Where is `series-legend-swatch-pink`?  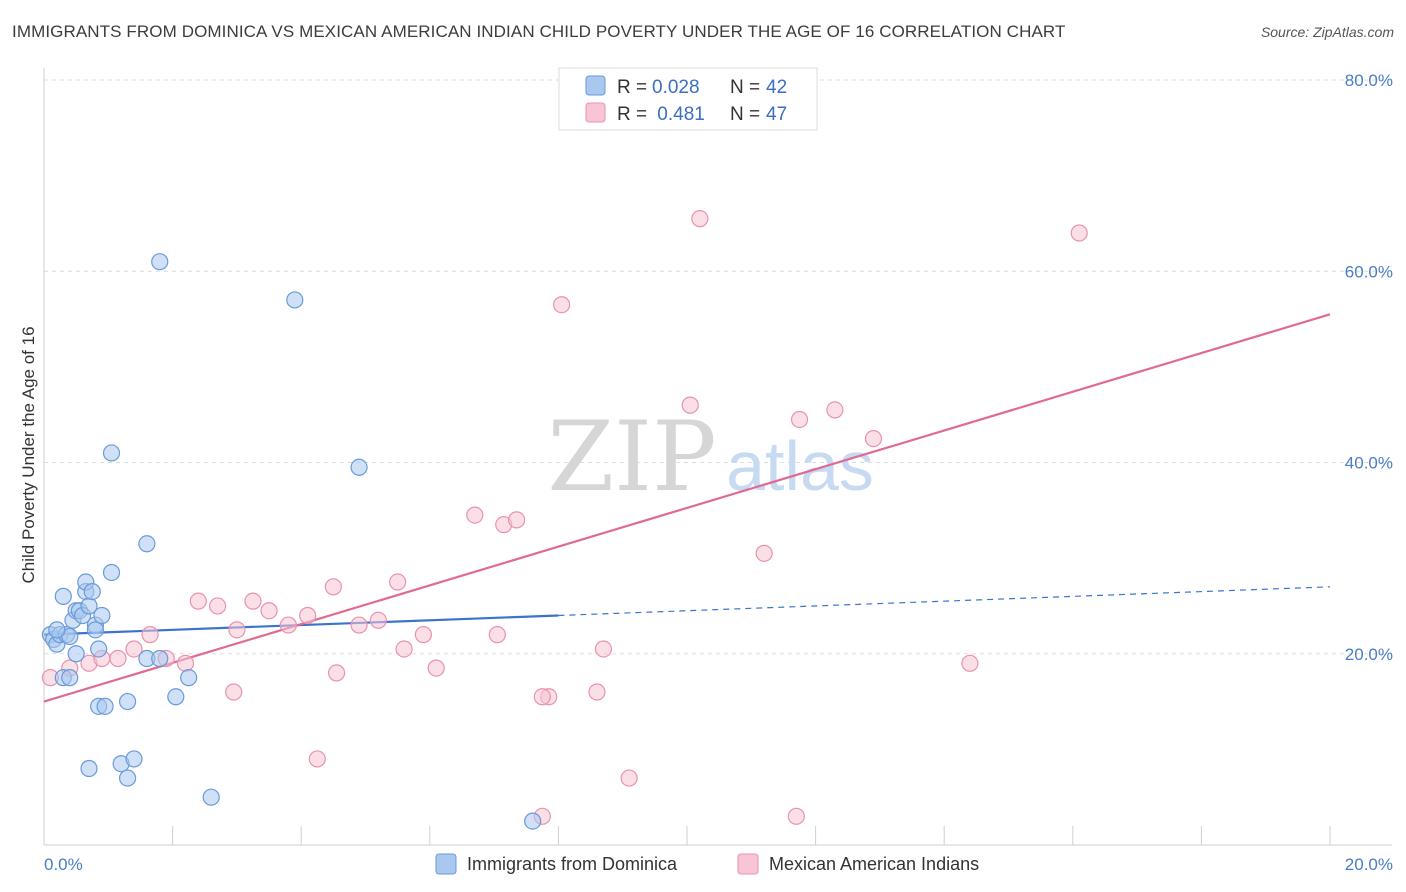
series-legend-swatch-pink is located at coordinates (748, 864).